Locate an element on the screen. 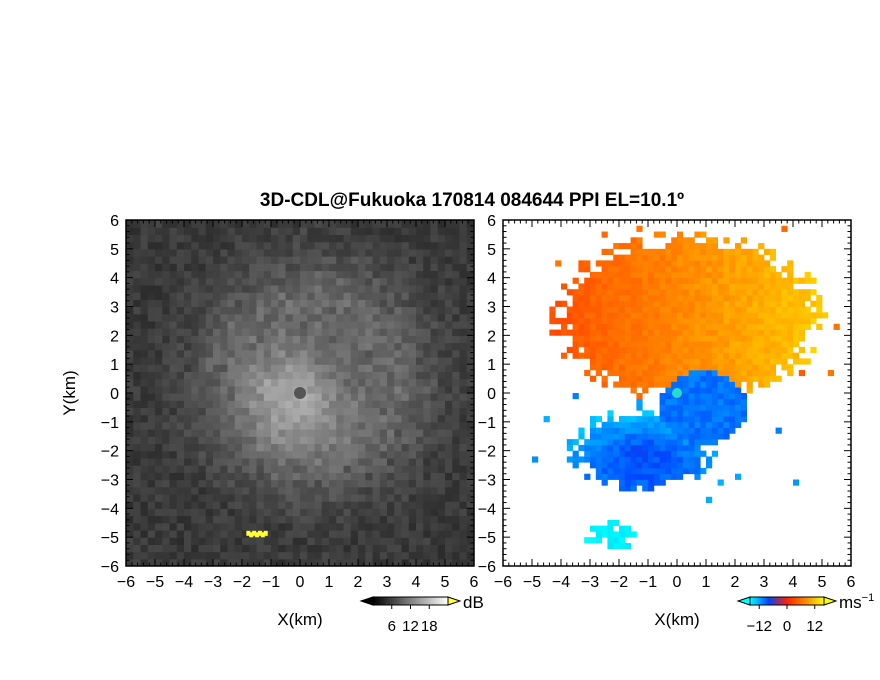 Image resolution: width=880 pixels, height=680 pixels. colorbar-tick-label: 18 is located at coordinates (429, 626).